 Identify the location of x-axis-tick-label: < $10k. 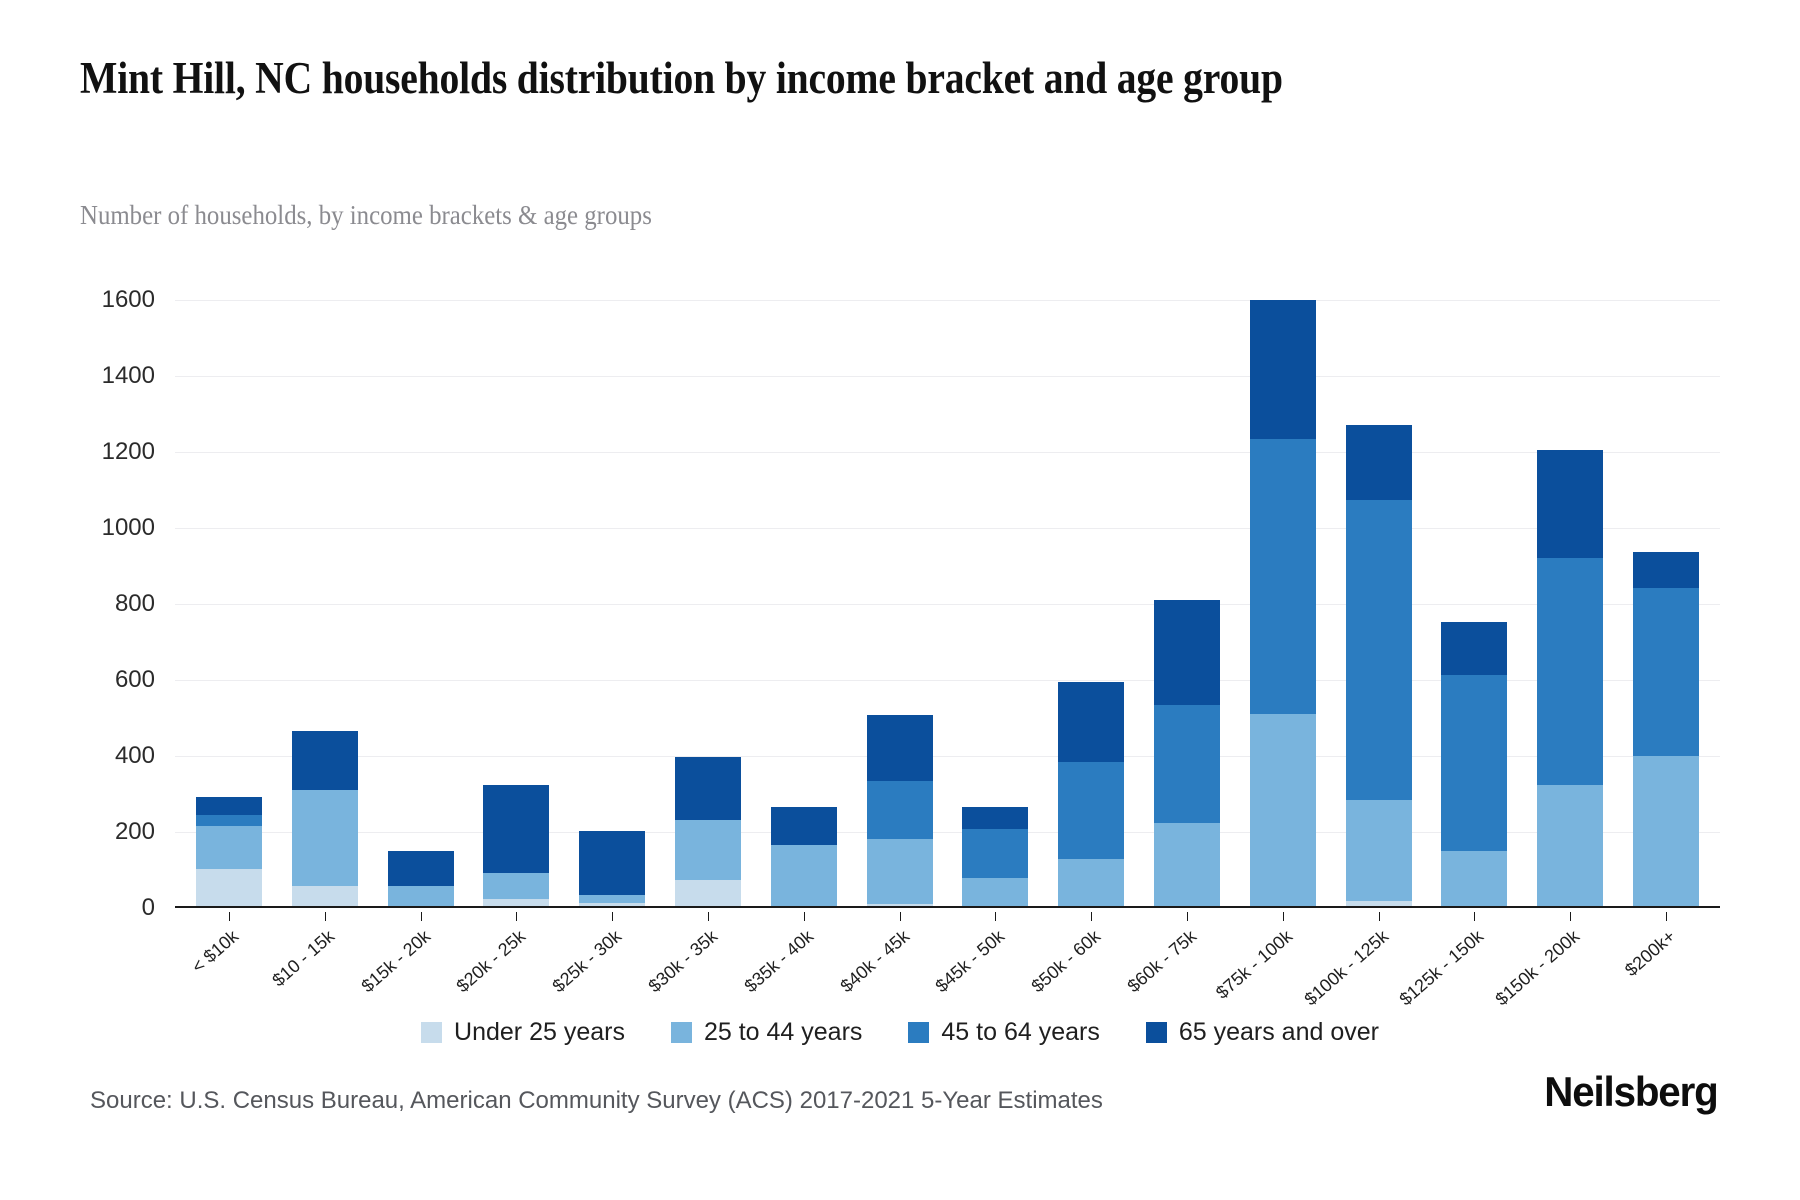
(215, 951).